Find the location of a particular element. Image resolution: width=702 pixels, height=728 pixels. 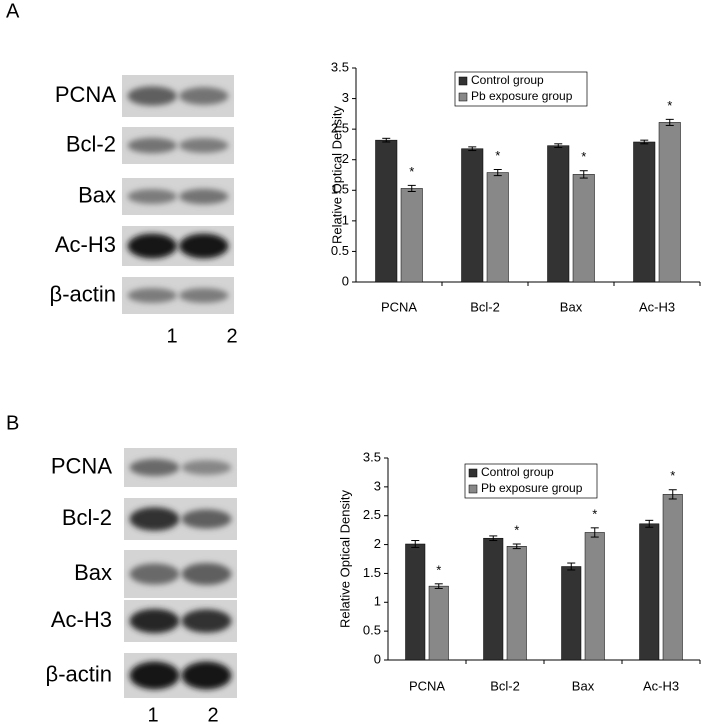

legend-box is located at coordinates (531, 481).